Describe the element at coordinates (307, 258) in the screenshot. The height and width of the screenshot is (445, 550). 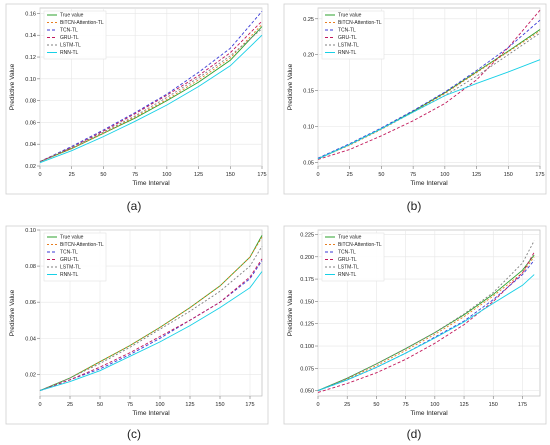
I see `y-tick-label: 0.200` at that location.